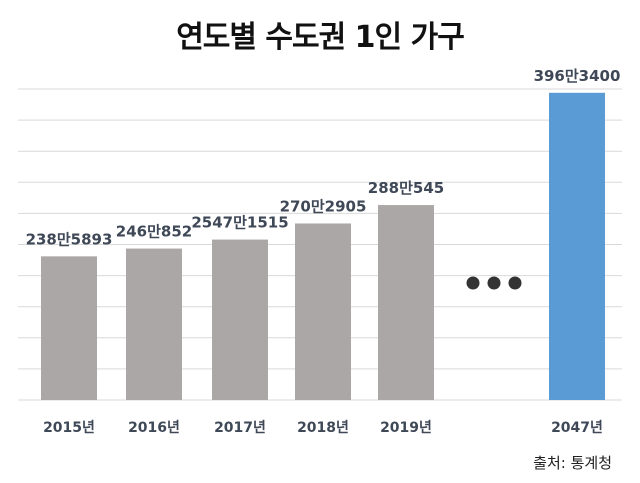 The width and height of the screenshot is (640, 483). Describe the element at coordinates (154, 232) in the screenshot. I see `data-label: 246만852` at that location.